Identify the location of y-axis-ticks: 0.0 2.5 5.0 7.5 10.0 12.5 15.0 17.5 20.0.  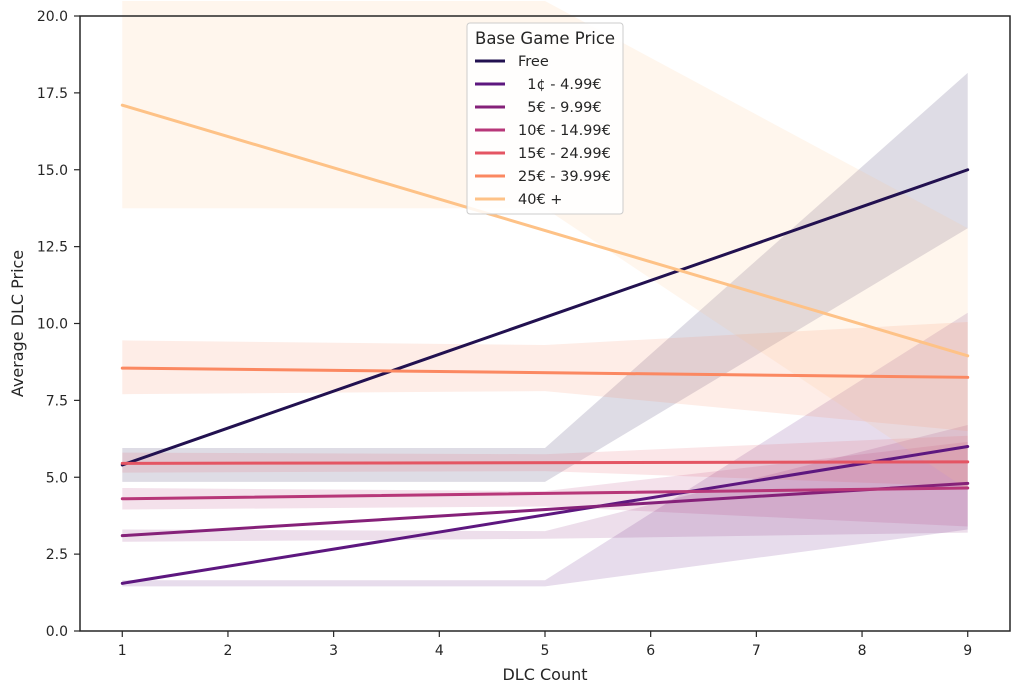
(58, 324).